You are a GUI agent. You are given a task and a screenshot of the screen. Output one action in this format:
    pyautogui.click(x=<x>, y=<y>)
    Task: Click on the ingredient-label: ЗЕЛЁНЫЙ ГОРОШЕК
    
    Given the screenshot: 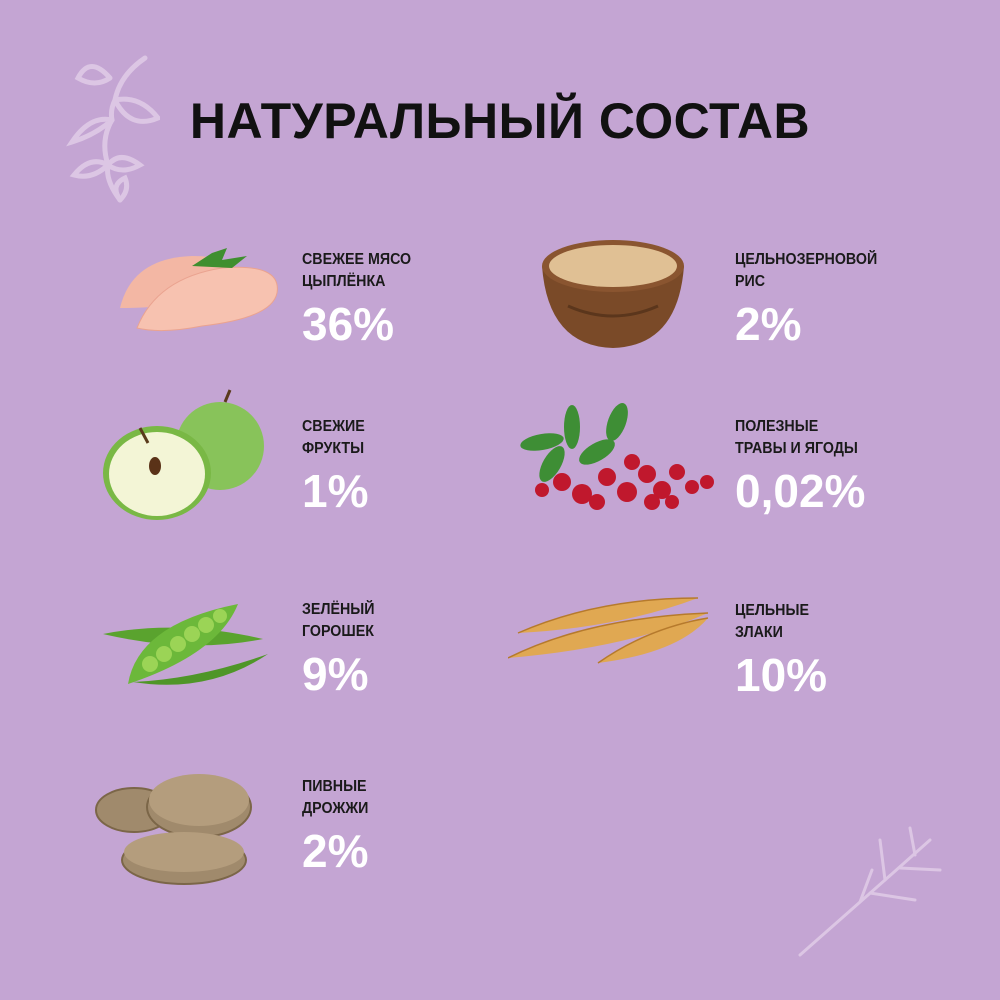 What is the action you would take?
    pyautogui.click(x=338, y=620)
    